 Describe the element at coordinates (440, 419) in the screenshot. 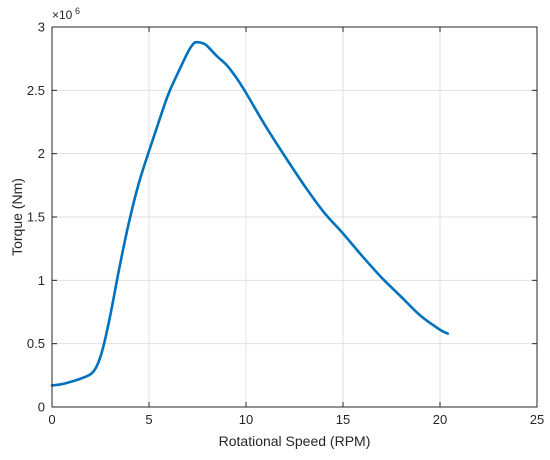

I see `x-tick-label: 20` at that location.